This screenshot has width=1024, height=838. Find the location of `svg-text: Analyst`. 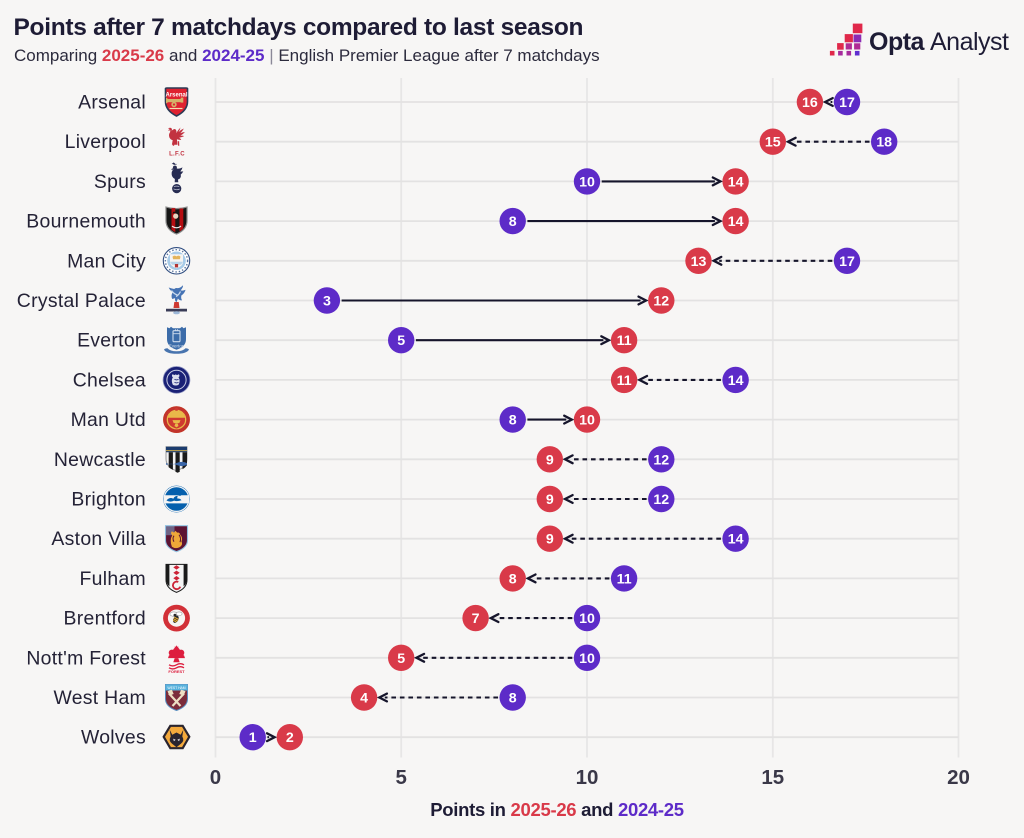

svg-text: Analyst is located at coordinates (969, 42).